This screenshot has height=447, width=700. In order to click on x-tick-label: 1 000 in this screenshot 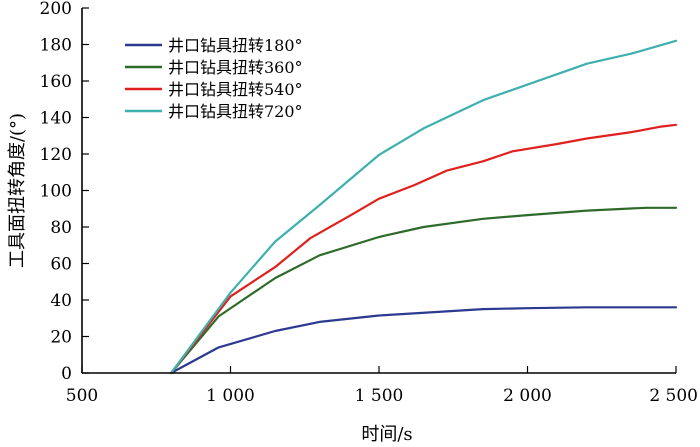, I will do `click(230, 396)`.